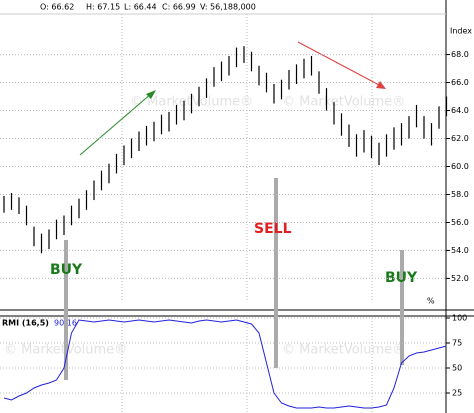 This screenshot has width=474, height=413. Describe the element at coordinates (460, 250) in the screenshot. I see `y-tick-label: 54.0` at that location.